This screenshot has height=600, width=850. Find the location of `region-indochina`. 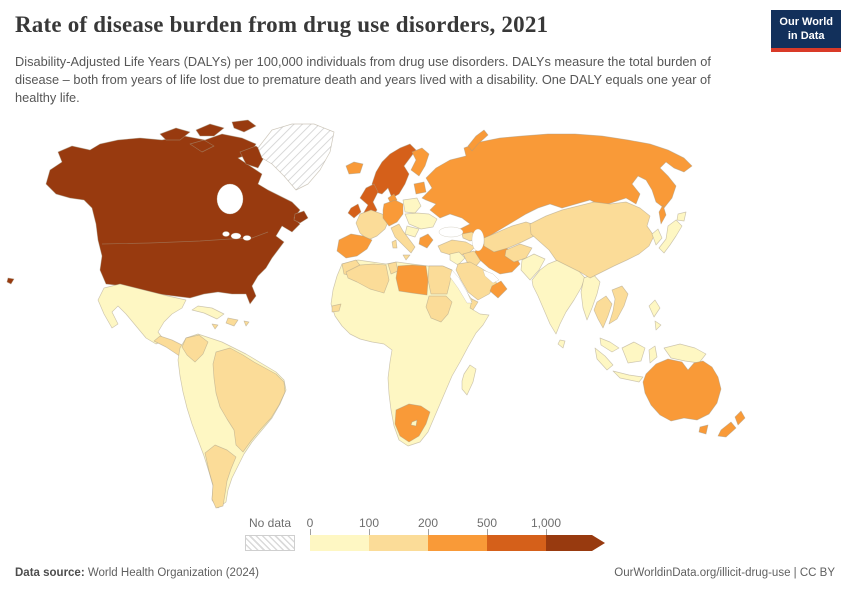

region-indochina is located at coordinates (618, 305).